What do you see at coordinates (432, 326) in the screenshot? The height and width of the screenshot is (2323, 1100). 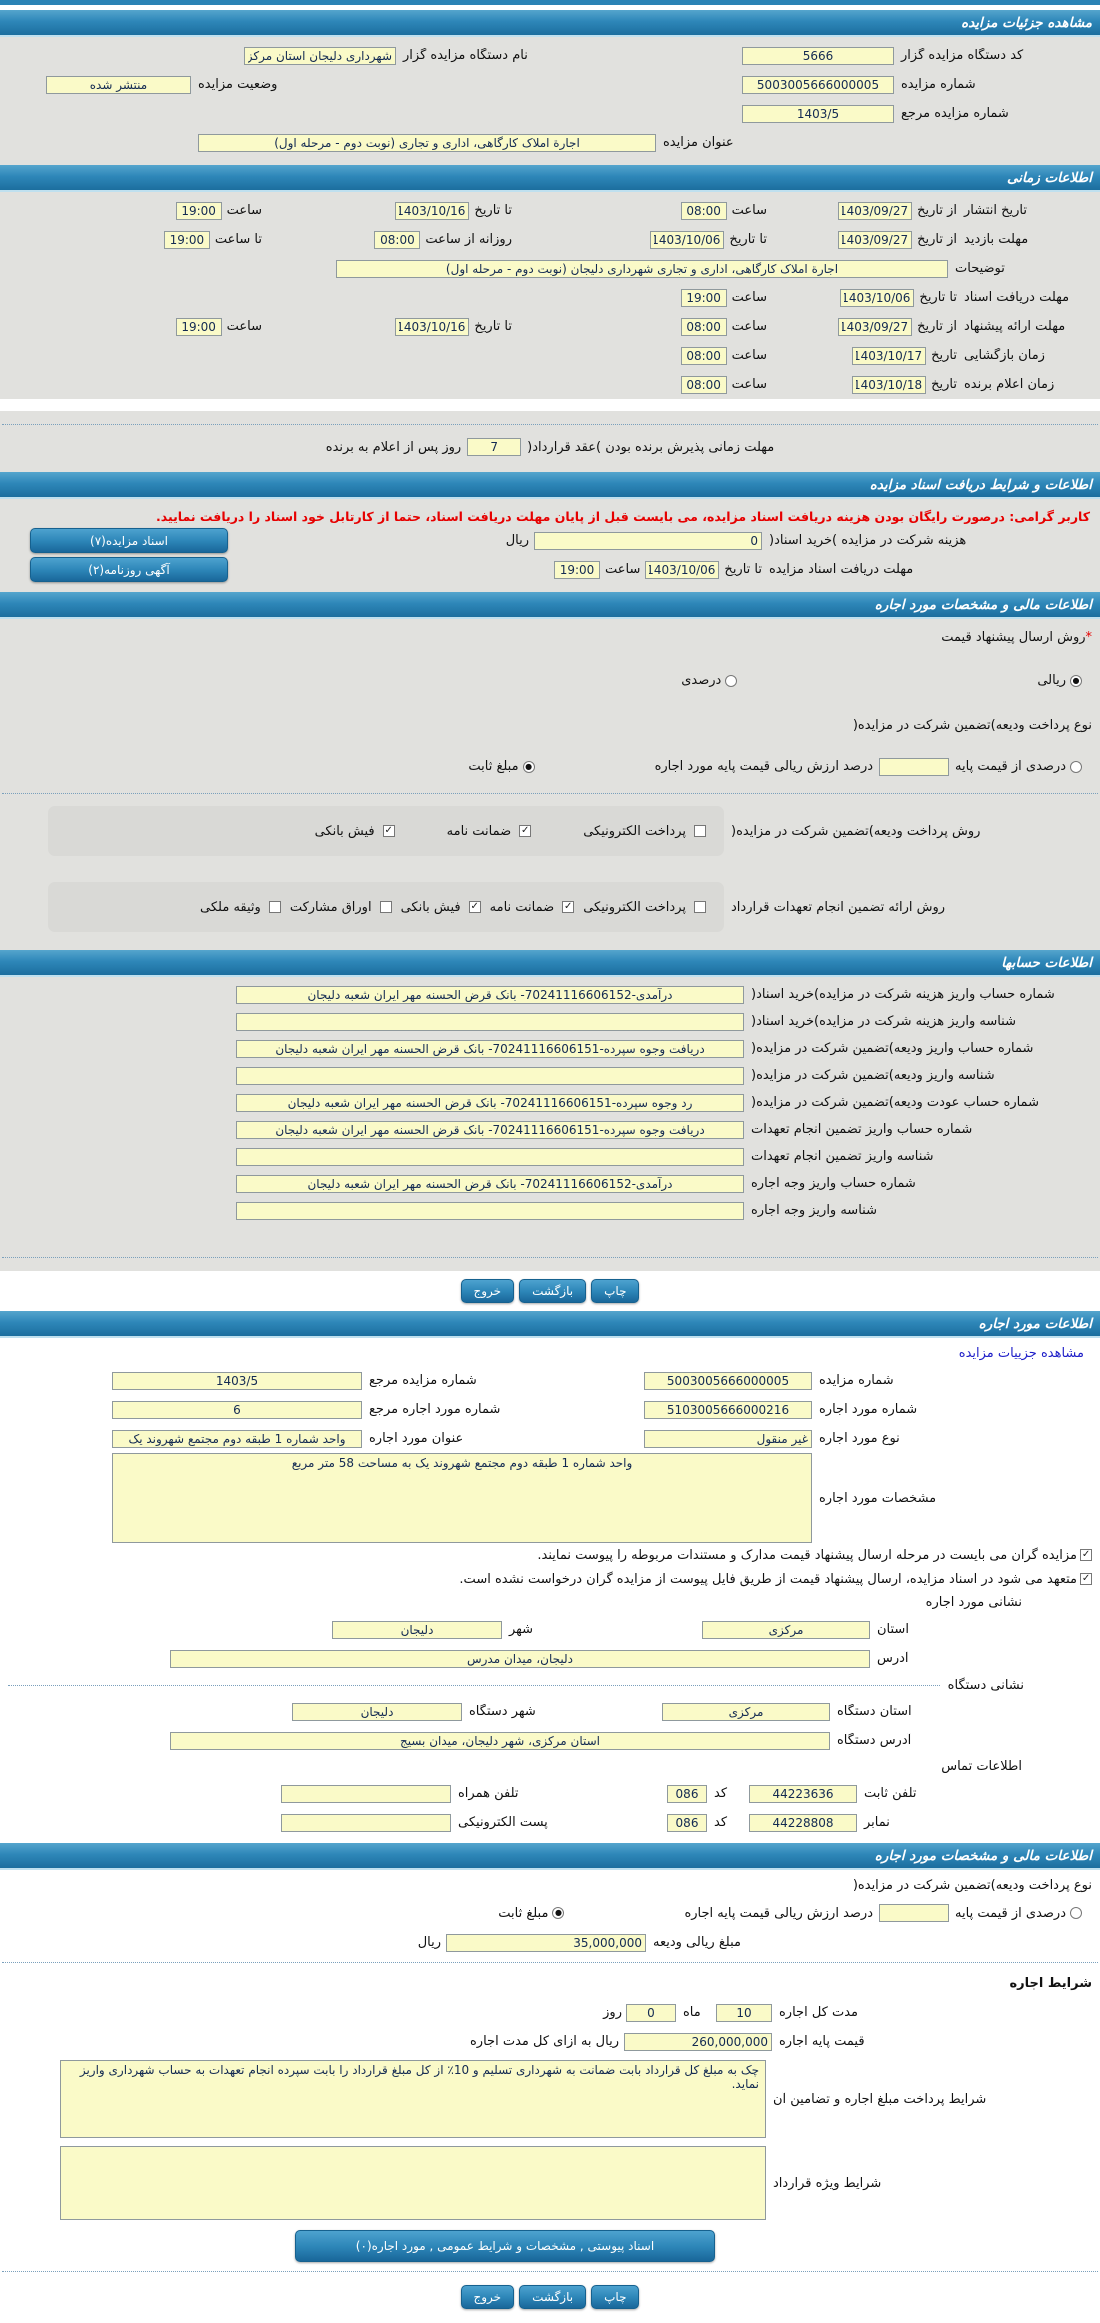 I see `offer-to-date` at bounding box center [432, 326].